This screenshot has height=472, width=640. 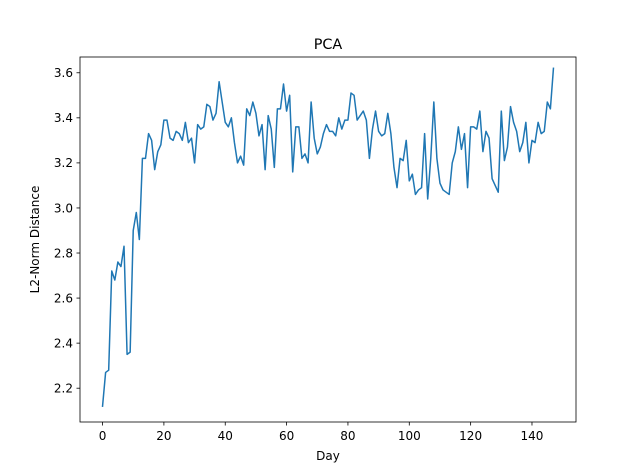 I want to click on x-tick-label: 40, so click(x=225, y=436).